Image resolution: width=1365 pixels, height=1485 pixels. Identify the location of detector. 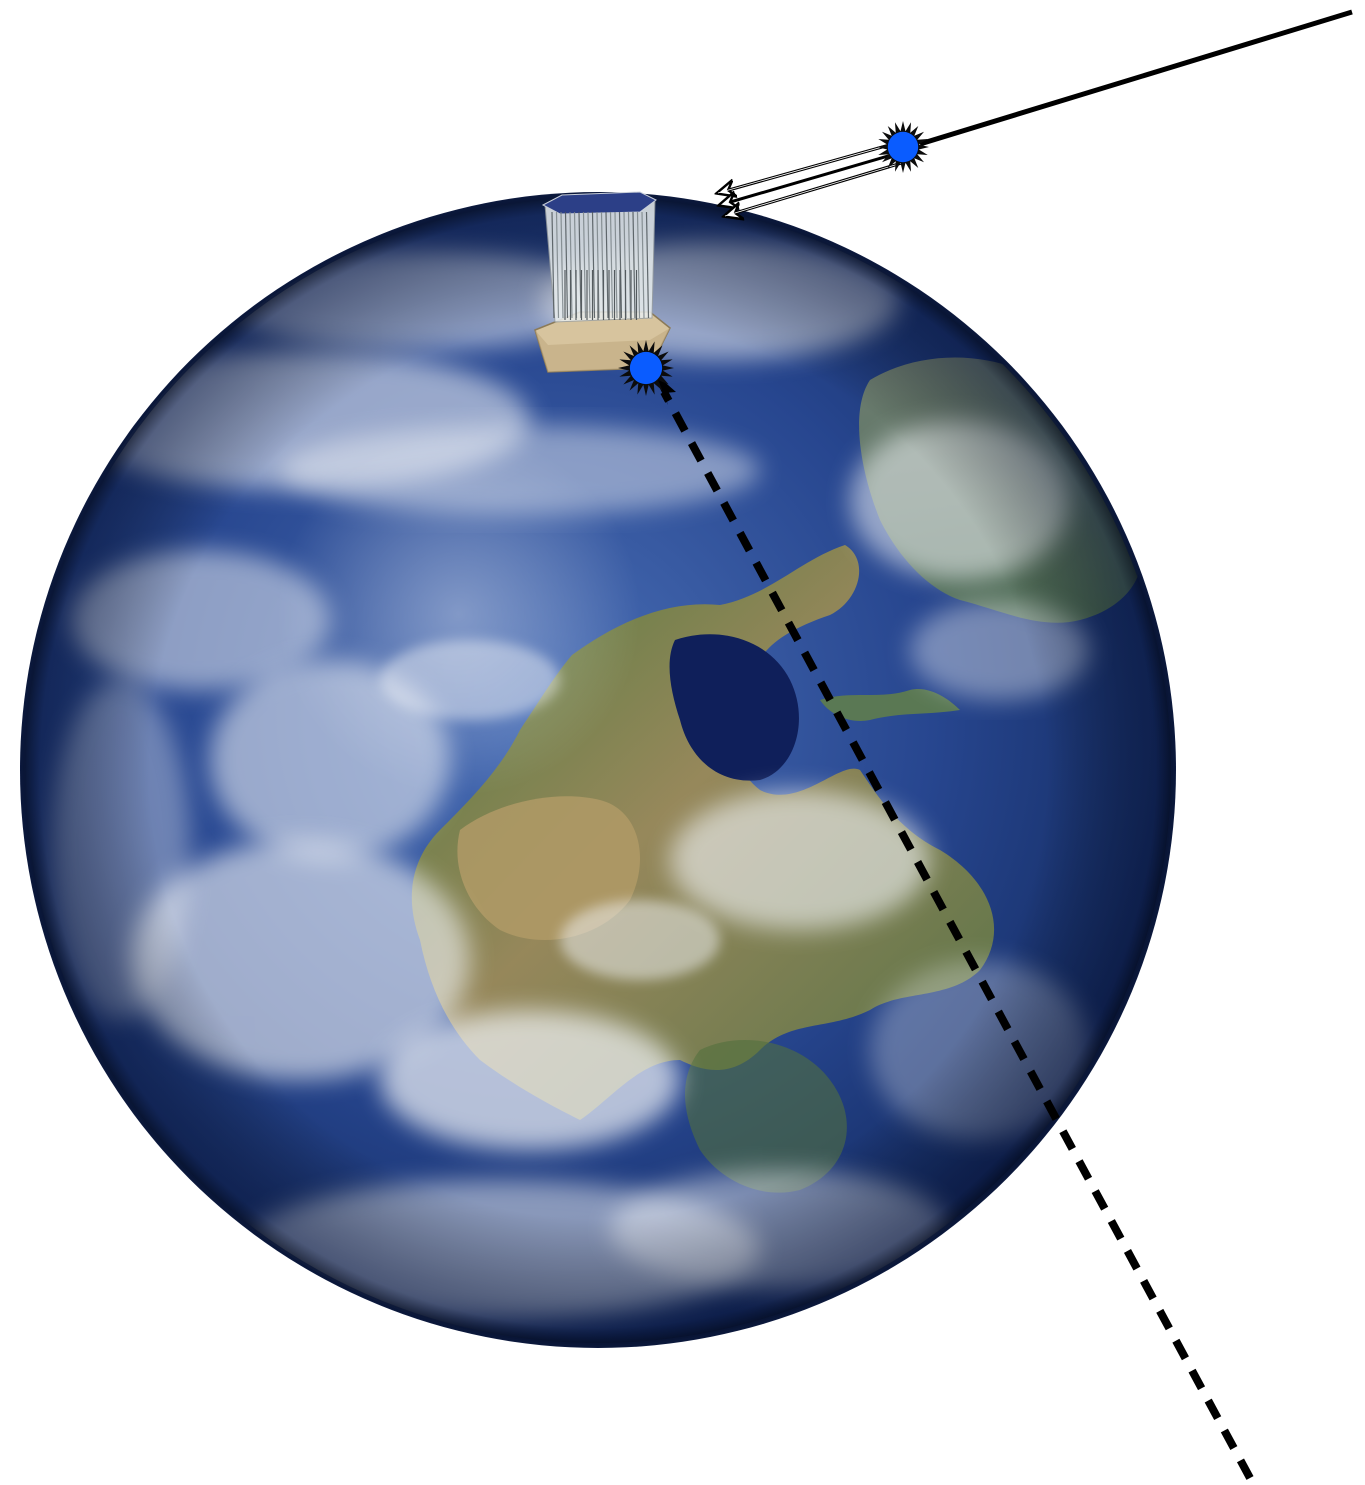
(602, 282).